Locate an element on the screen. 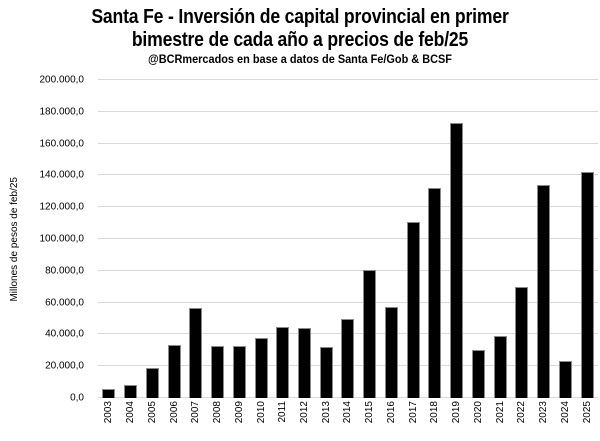 Image resolution: width=600 pixels, height=441 pixels. bar-2018 is located at coordinates (435, 293).